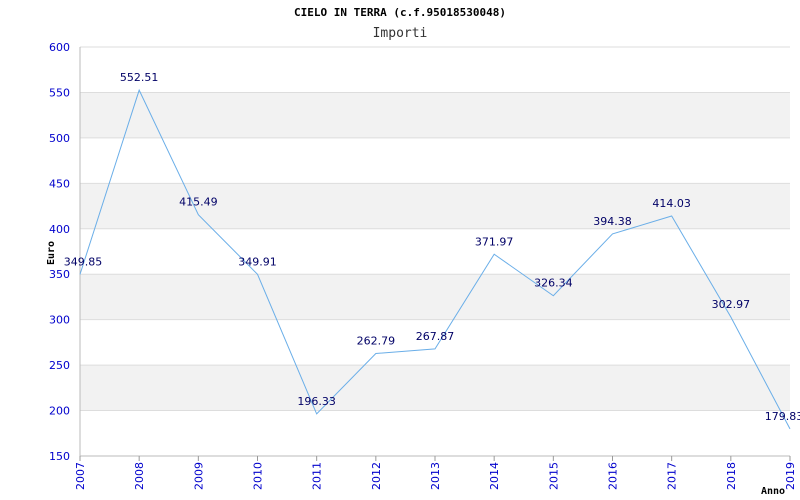 Image resolution: width=800 pixels, height=500 pixels. What do you see at coordinates (613, 476) in the screenshot?
I see `x-tick-label: 2016` at bounding box center [613, 476].